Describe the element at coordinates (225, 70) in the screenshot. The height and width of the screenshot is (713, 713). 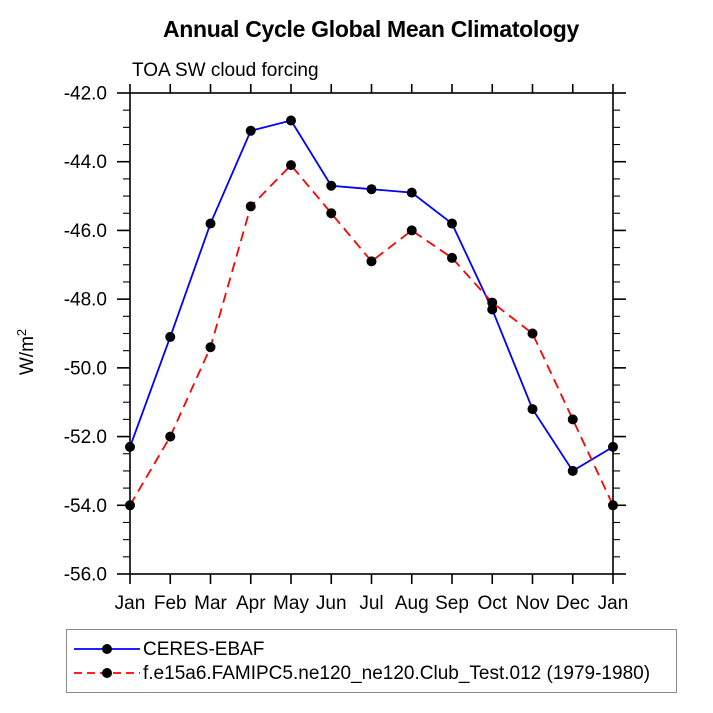
I see `chart-subtitle: TOA SW cloud forcing` at that location.